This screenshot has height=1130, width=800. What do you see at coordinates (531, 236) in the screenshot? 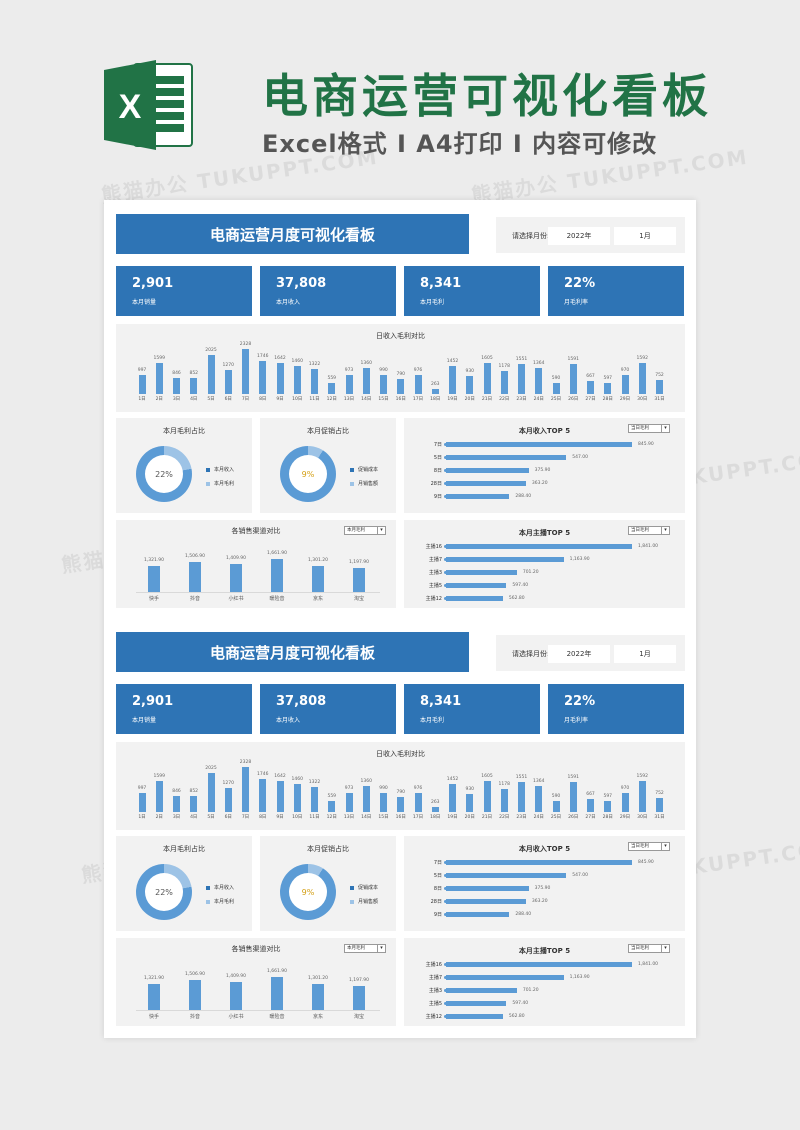
I see `month-selector-label: 请选择月份:` at bounding box center [531, 236].